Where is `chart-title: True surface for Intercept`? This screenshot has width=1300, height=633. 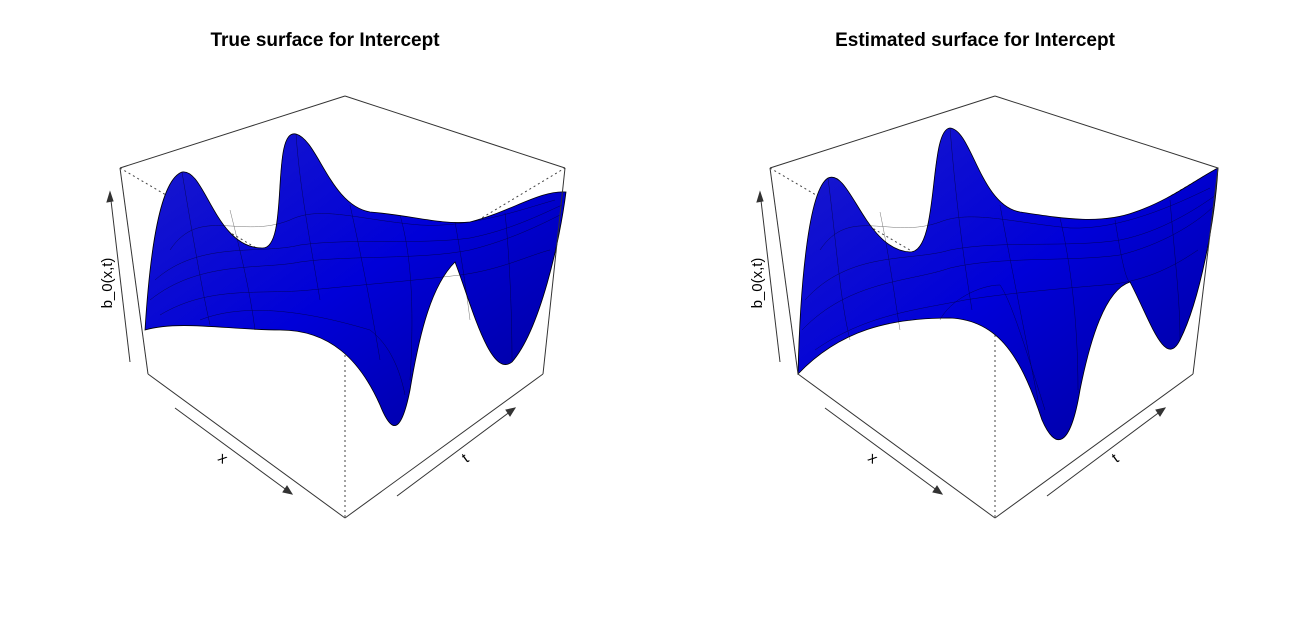
chart-title: True surface for Intercept is located at coordinates (325, 40).